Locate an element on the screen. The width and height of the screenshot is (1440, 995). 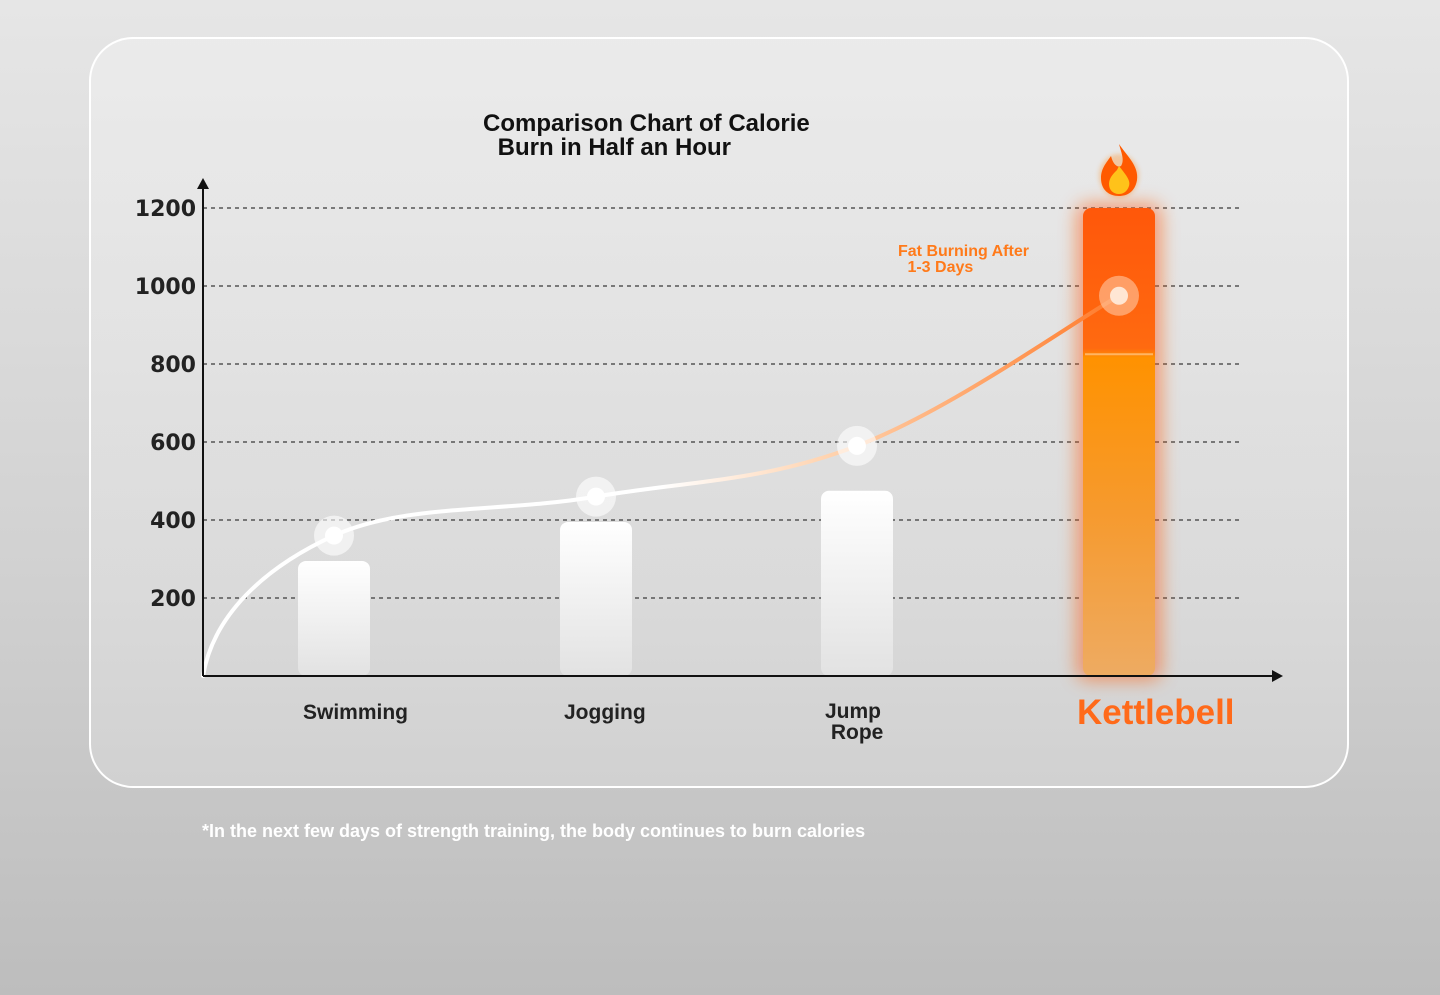
x-category-label: Rope is located at coordinates (854, 732).